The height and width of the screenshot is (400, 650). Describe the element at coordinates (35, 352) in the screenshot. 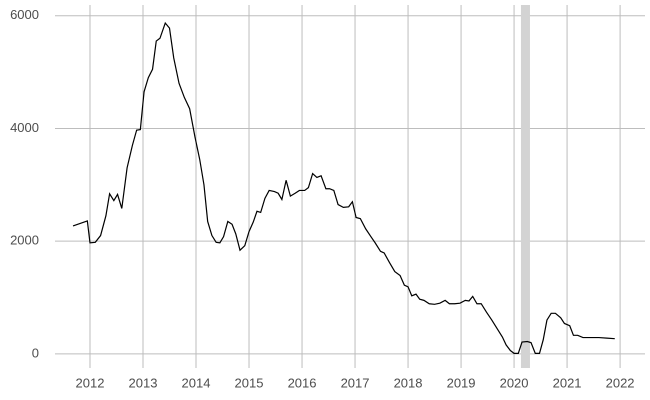

I see `y-tick-label: 0` at that location.